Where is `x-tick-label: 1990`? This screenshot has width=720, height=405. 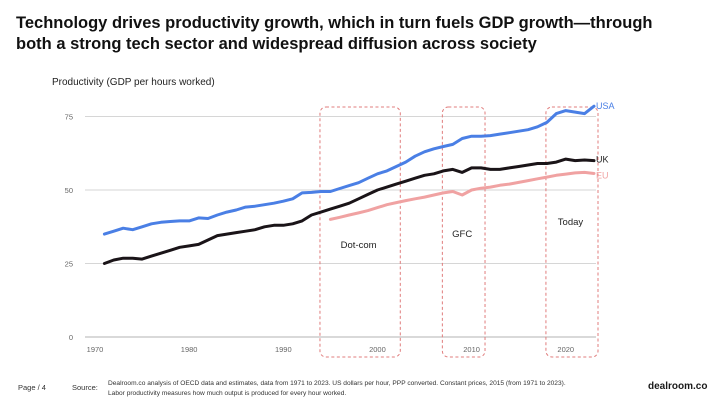 x-tick-label: 1990 is located at coordinates (283, 349).